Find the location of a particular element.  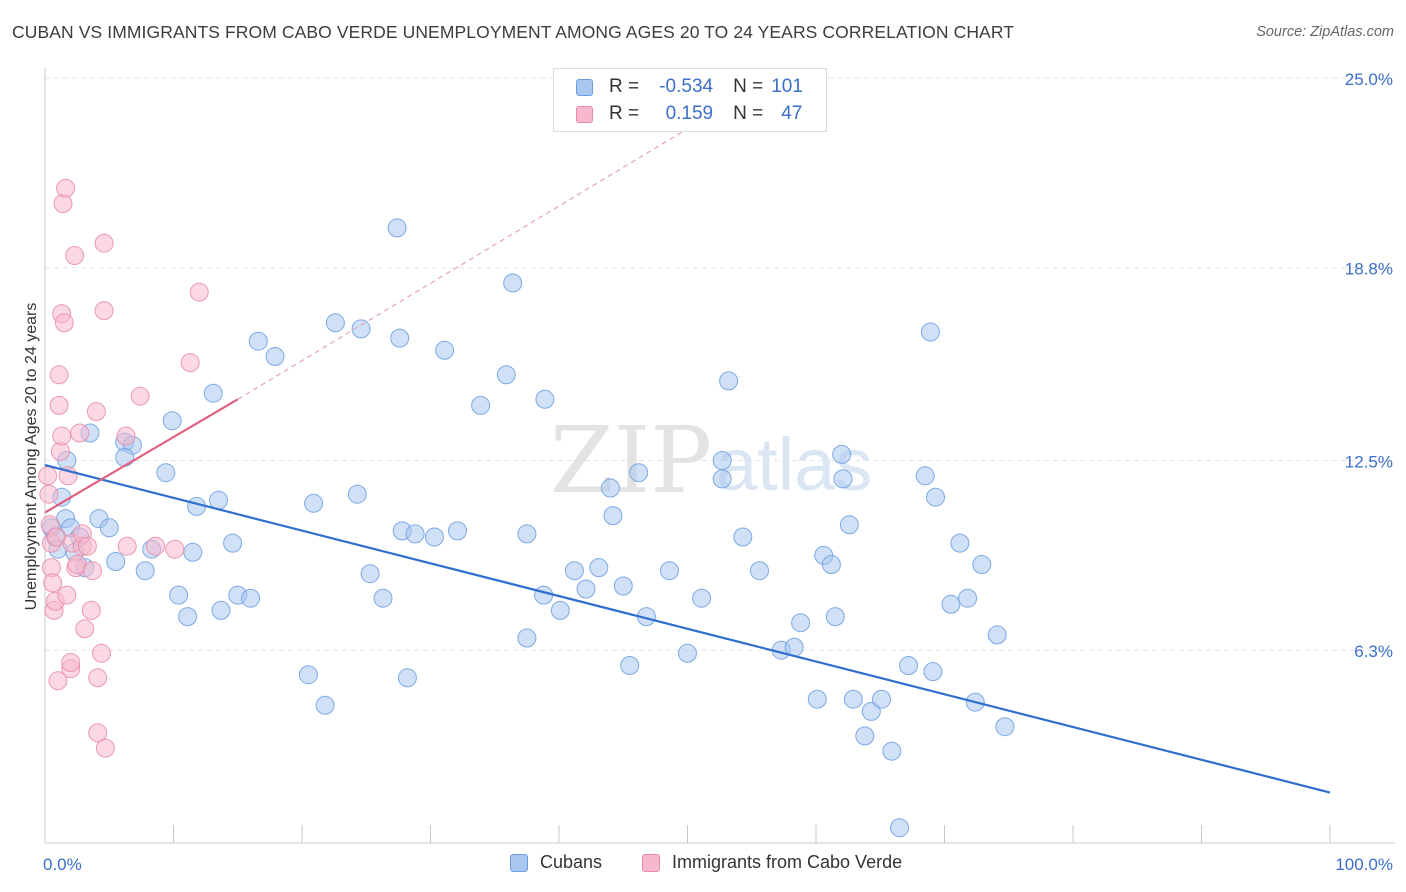

legend-label-cubans: Cubans is located at coordinates (571, 862).